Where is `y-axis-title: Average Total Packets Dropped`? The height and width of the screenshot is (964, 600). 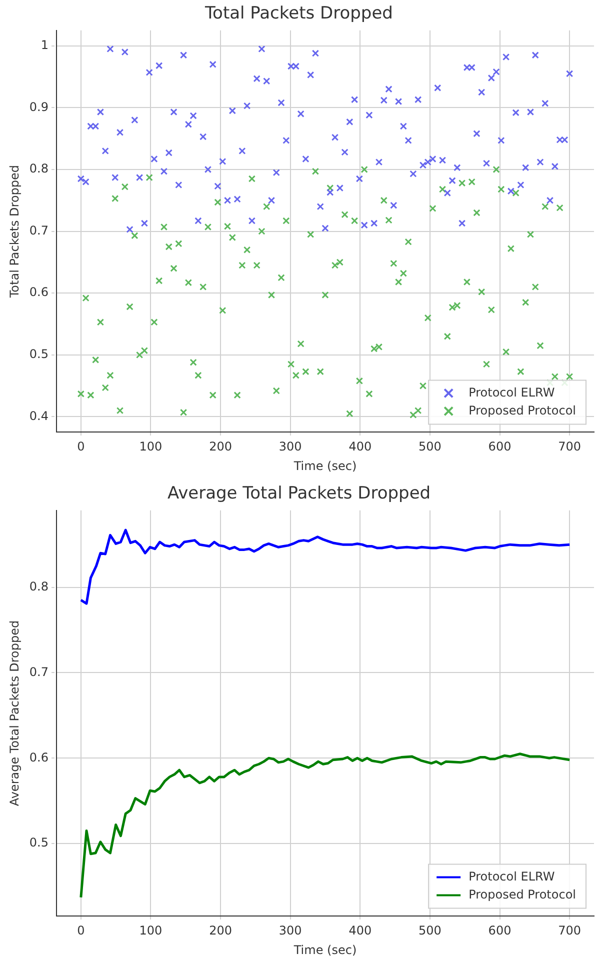 y-axis-title: Average Total Packets Dropped is located at coordinates (14, 713).